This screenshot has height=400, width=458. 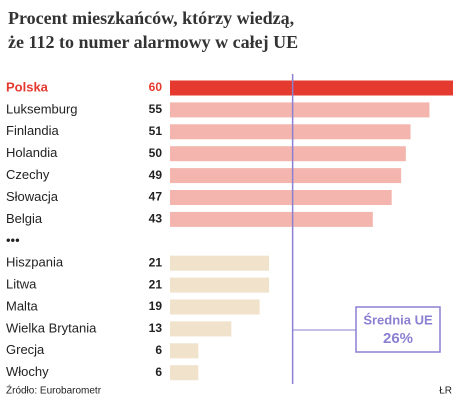 I want to click on category-label: Włochy, so click(x=27, y=371).